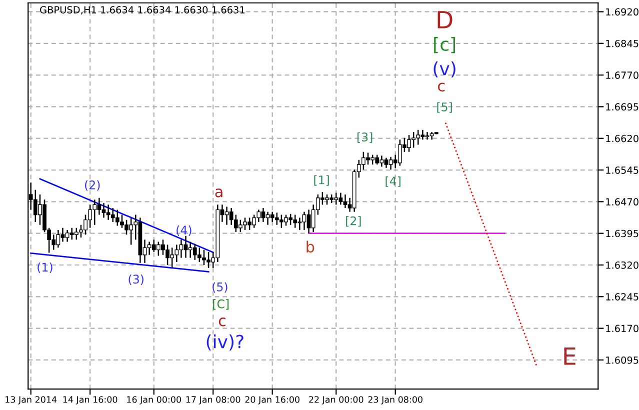 This screenshot has height=410, width=639. I want to click on x-tick-label: 13 Jan 2014, so click(31, 400).